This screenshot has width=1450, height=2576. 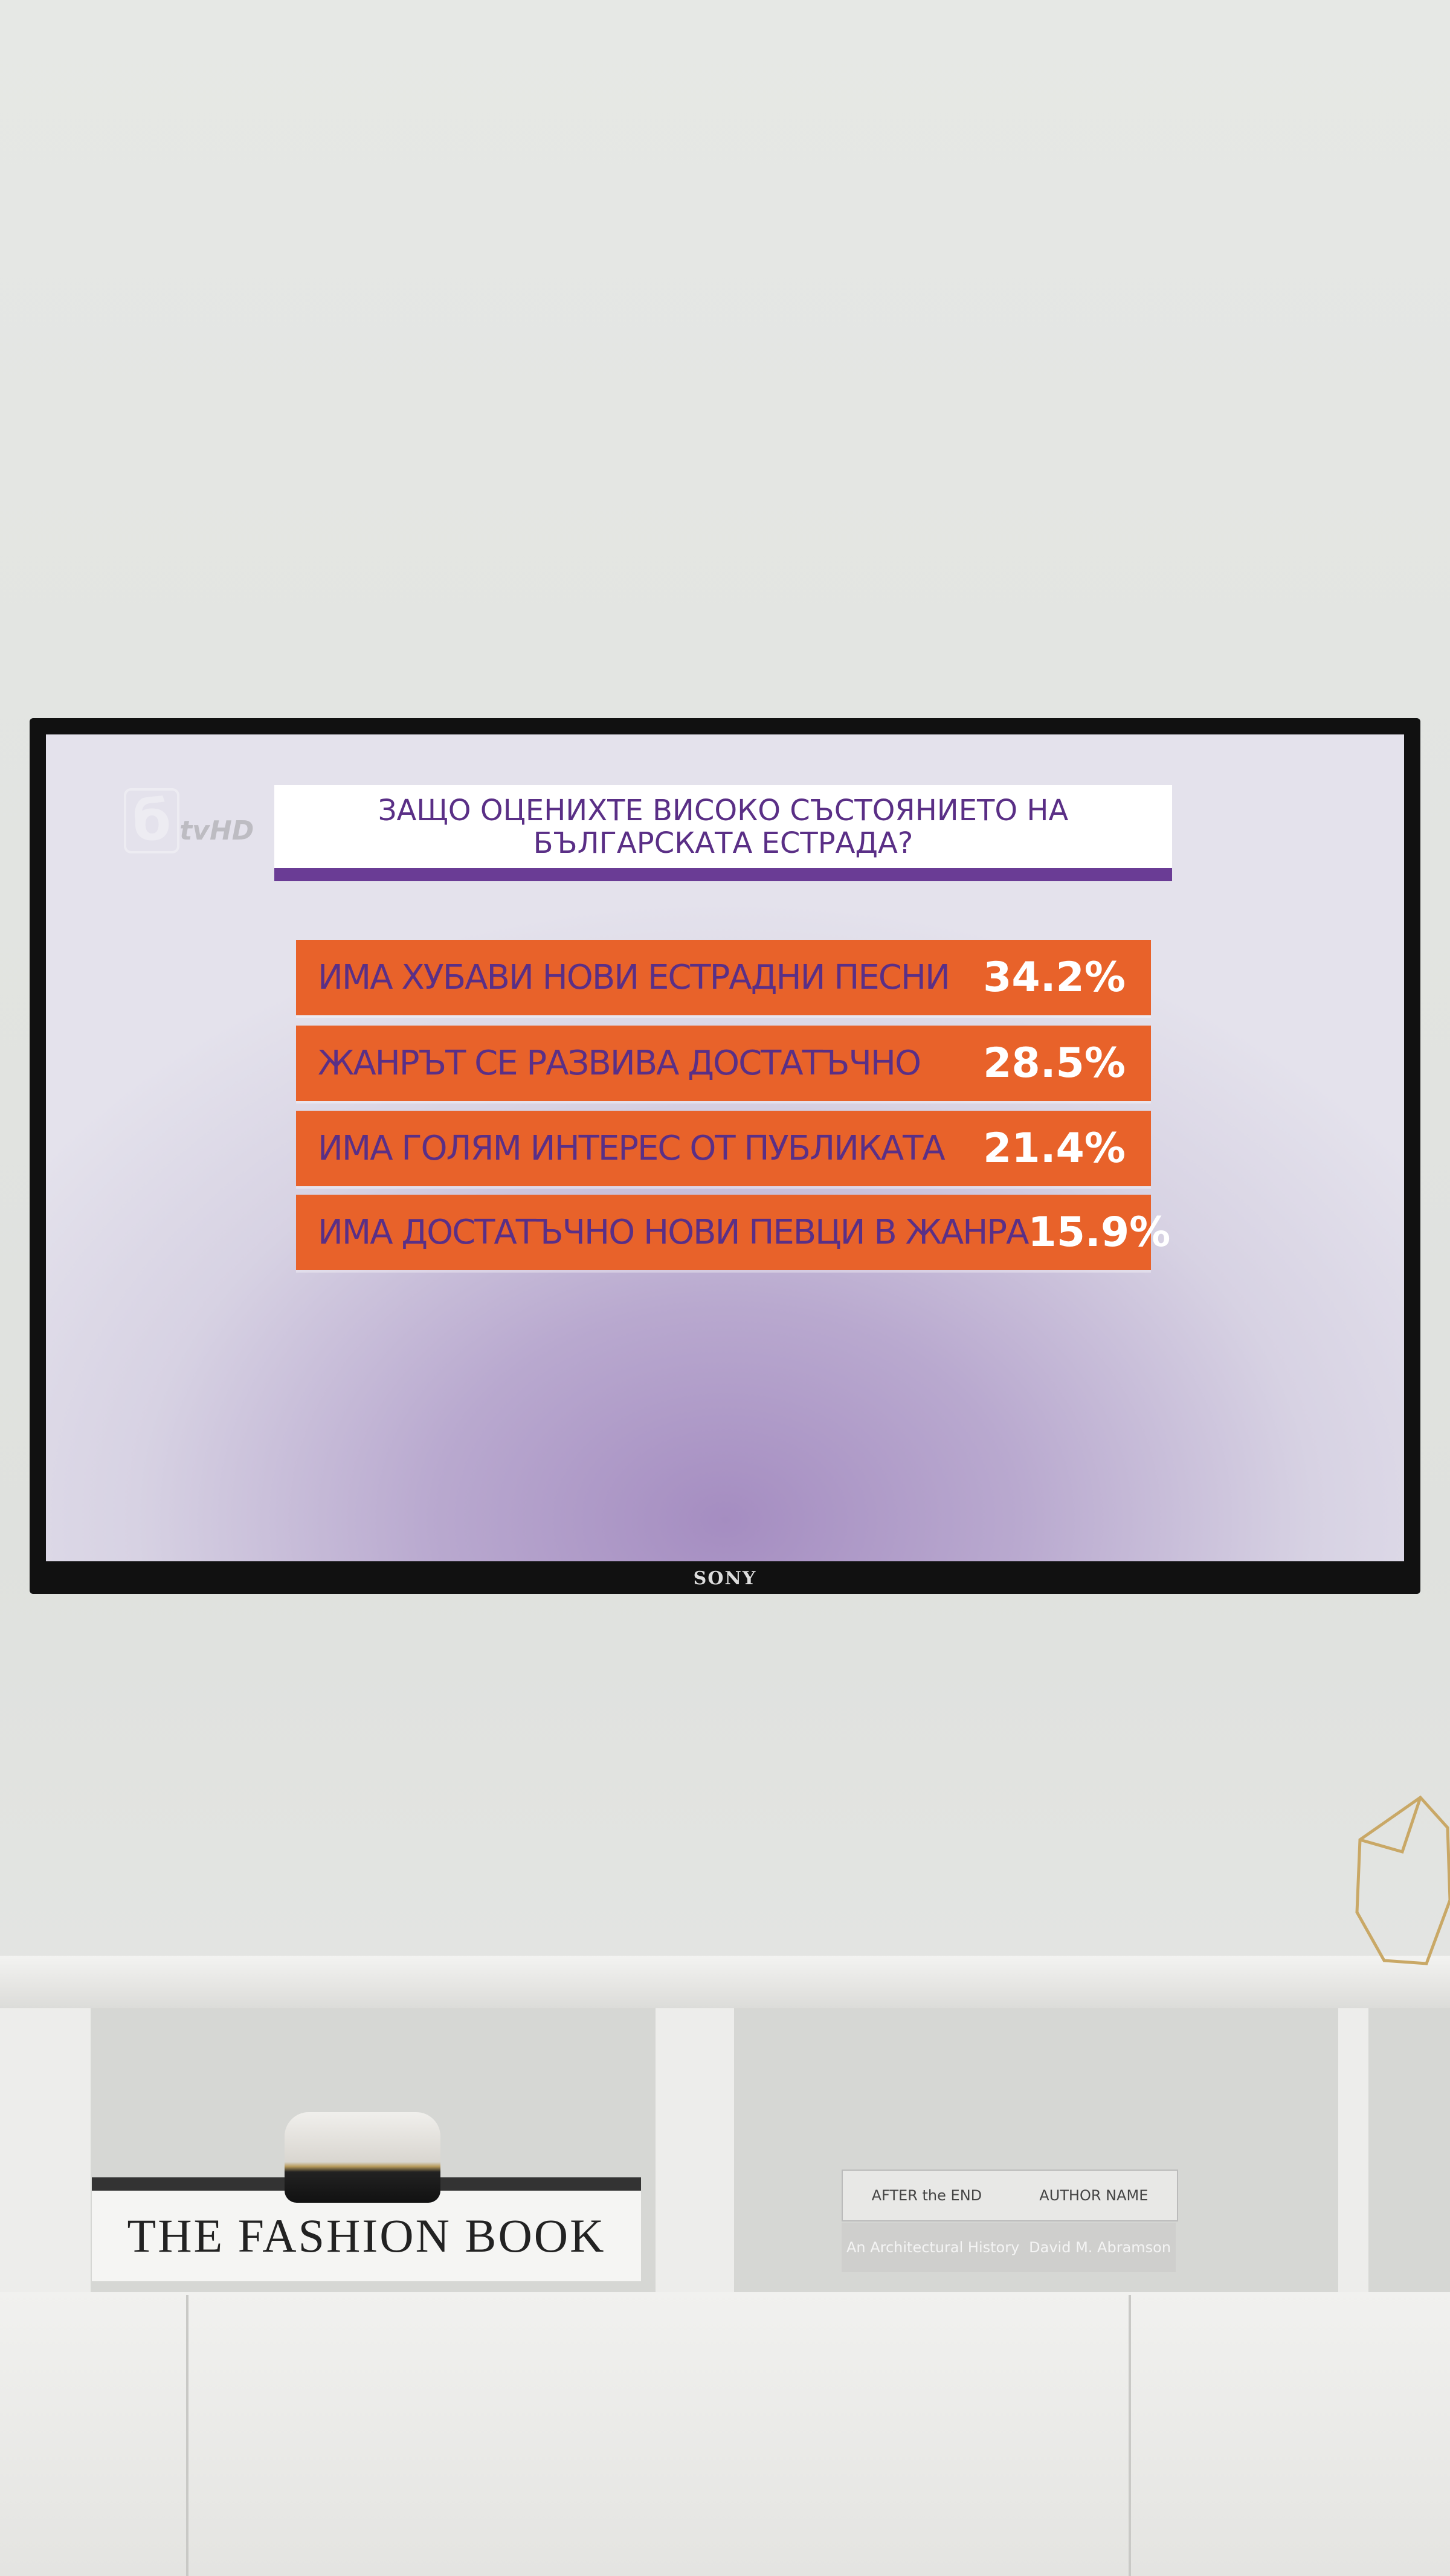 What do you see at coordinates (1054, 1063) in the screenshot?
I see `poll-value: 28.5%` at bounding box center [1054, 1063].